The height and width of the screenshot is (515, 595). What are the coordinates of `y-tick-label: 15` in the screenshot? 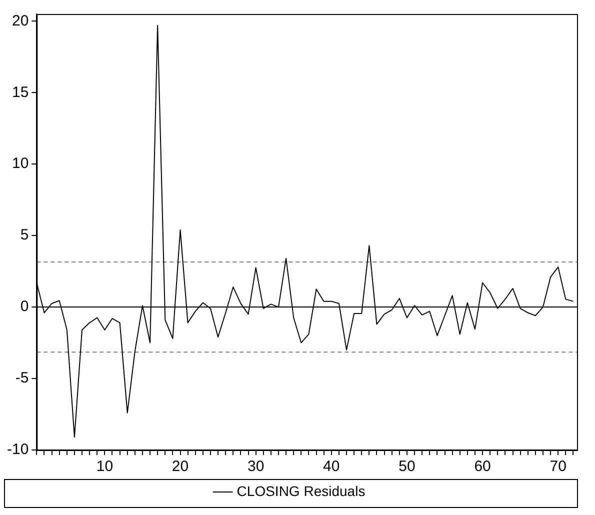 It's located at (20, 92).